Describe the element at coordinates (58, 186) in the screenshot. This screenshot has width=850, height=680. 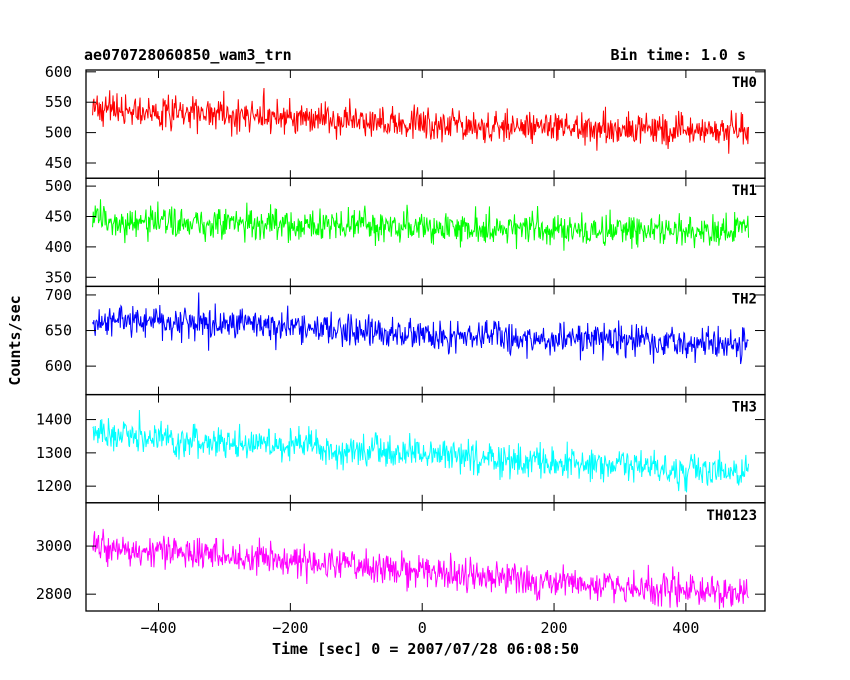
I see `y-tick-label-th1: 500` at that location.